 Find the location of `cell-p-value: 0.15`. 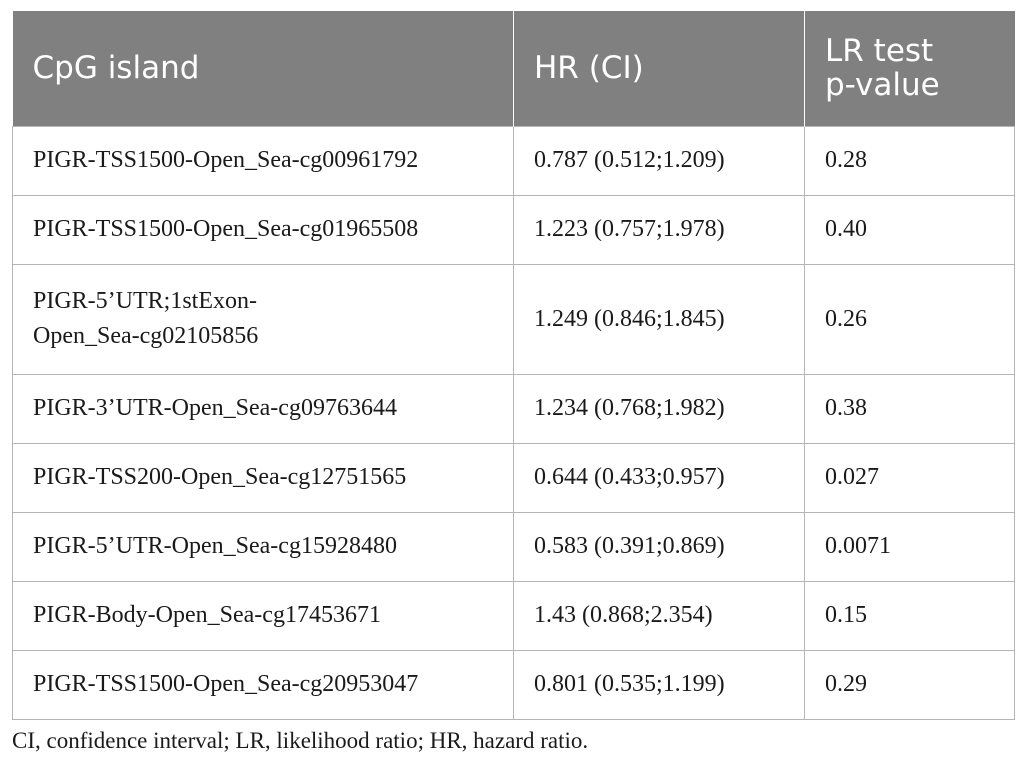

cell-p-value: 0.15 is located at coordinates (909, 615).